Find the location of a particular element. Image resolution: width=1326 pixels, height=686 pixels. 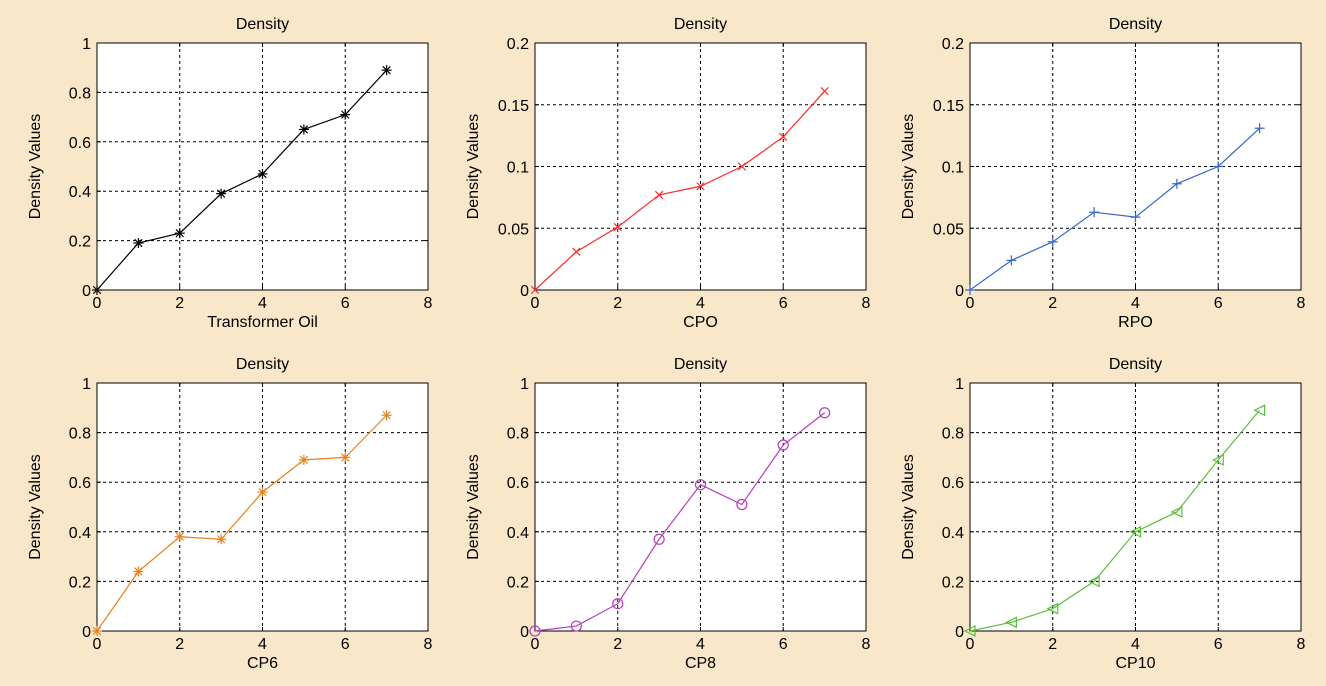

x-tick-label: 4 is located at coordinates (1135, 644).